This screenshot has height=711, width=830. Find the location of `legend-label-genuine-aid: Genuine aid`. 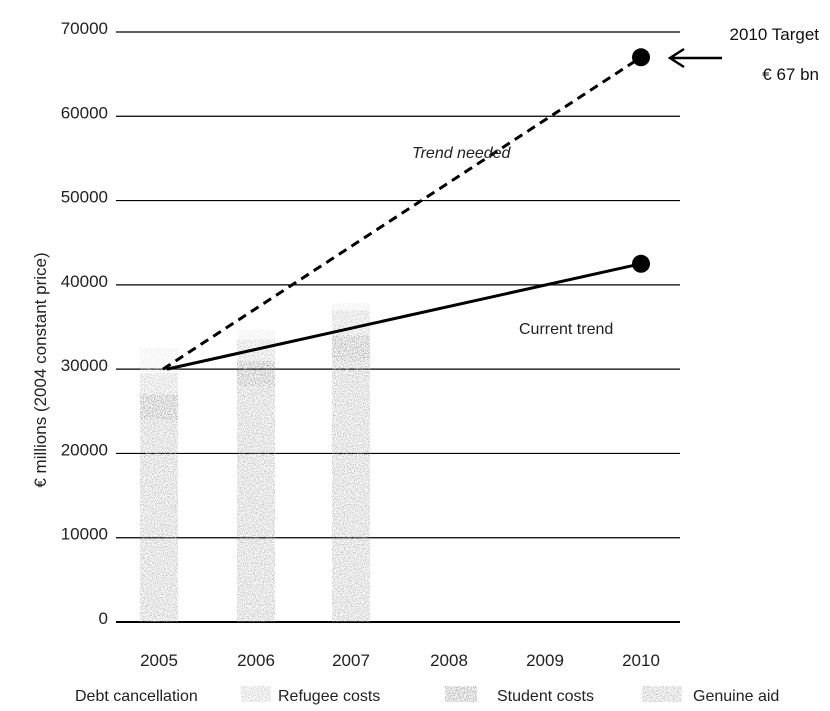

legend-label-genuine-aid: Genuine aid is located at coordinates (736, 696).